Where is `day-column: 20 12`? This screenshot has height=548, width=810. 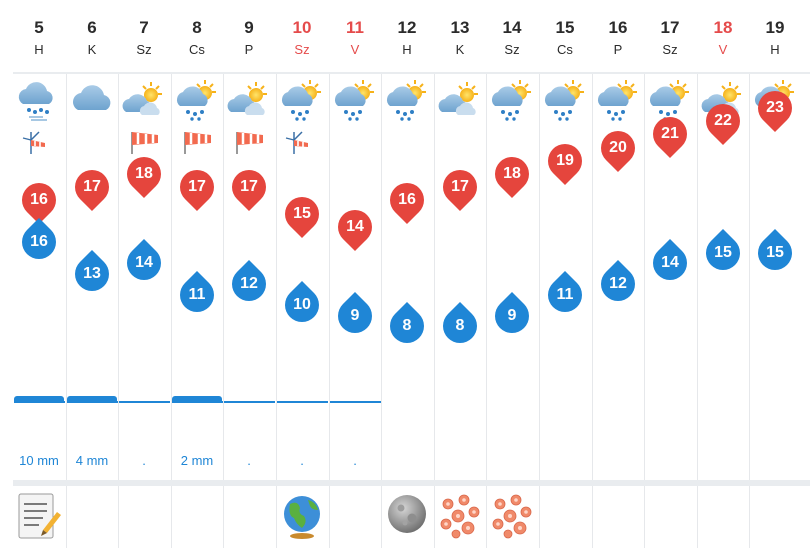 day-column: 20 12 is located at coordinates (618, 311).